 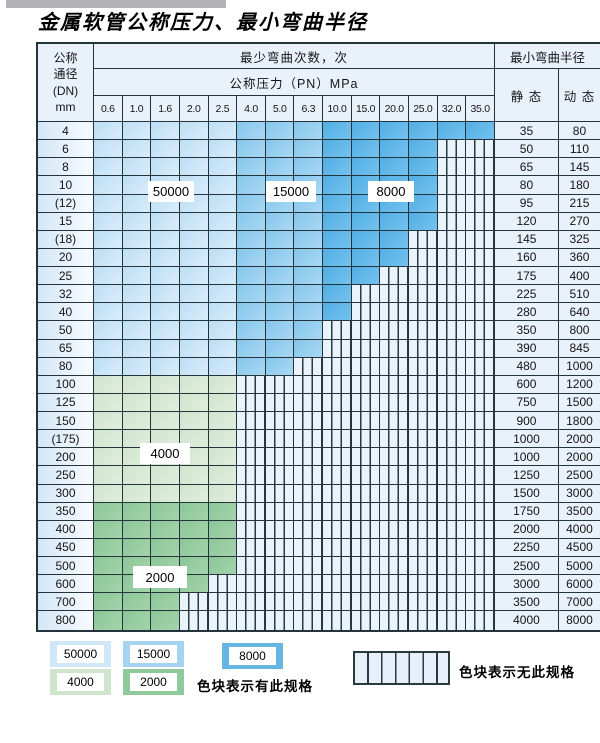 I want to click on static-radius-value: 80, so click(x=526, y=185).